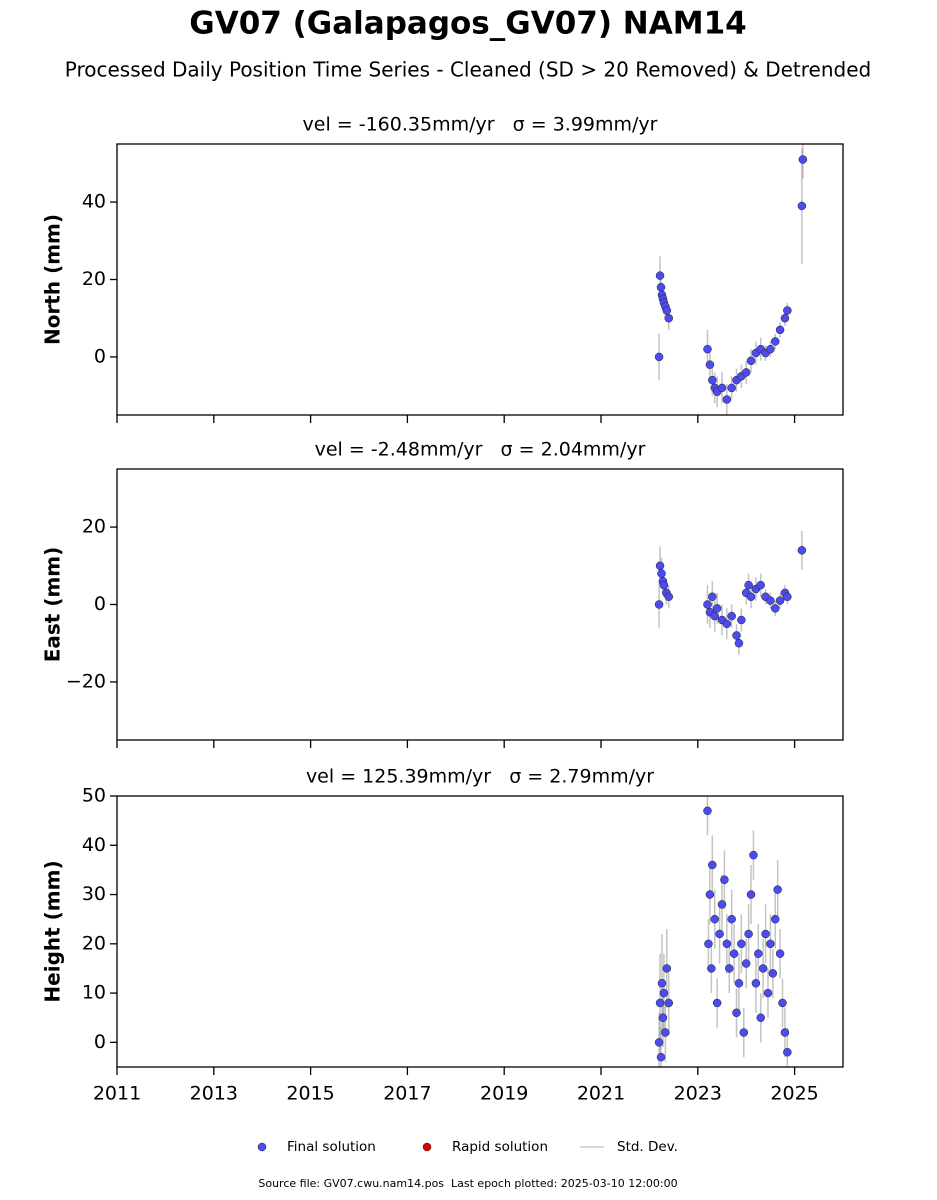 The width and height of the screenshot is (937, 1200). What do you see at coordinates (601, 1094) in the screenshot?
I see `x-tick-label: 2021` at bounding box center [601, 1094].